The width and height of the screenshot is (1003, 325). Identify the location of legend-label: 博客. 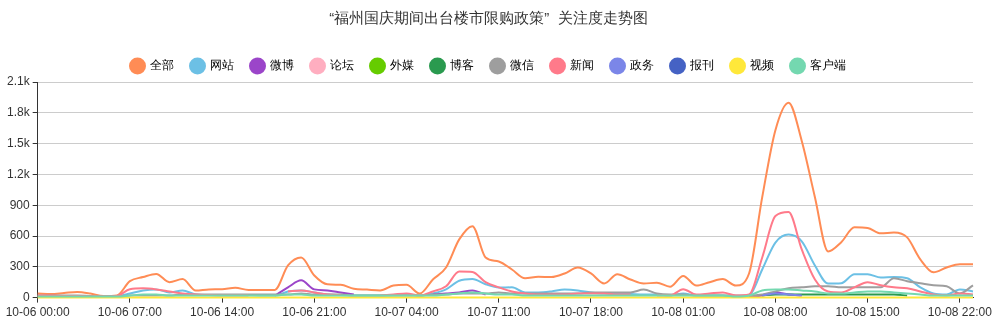
(461, 65).